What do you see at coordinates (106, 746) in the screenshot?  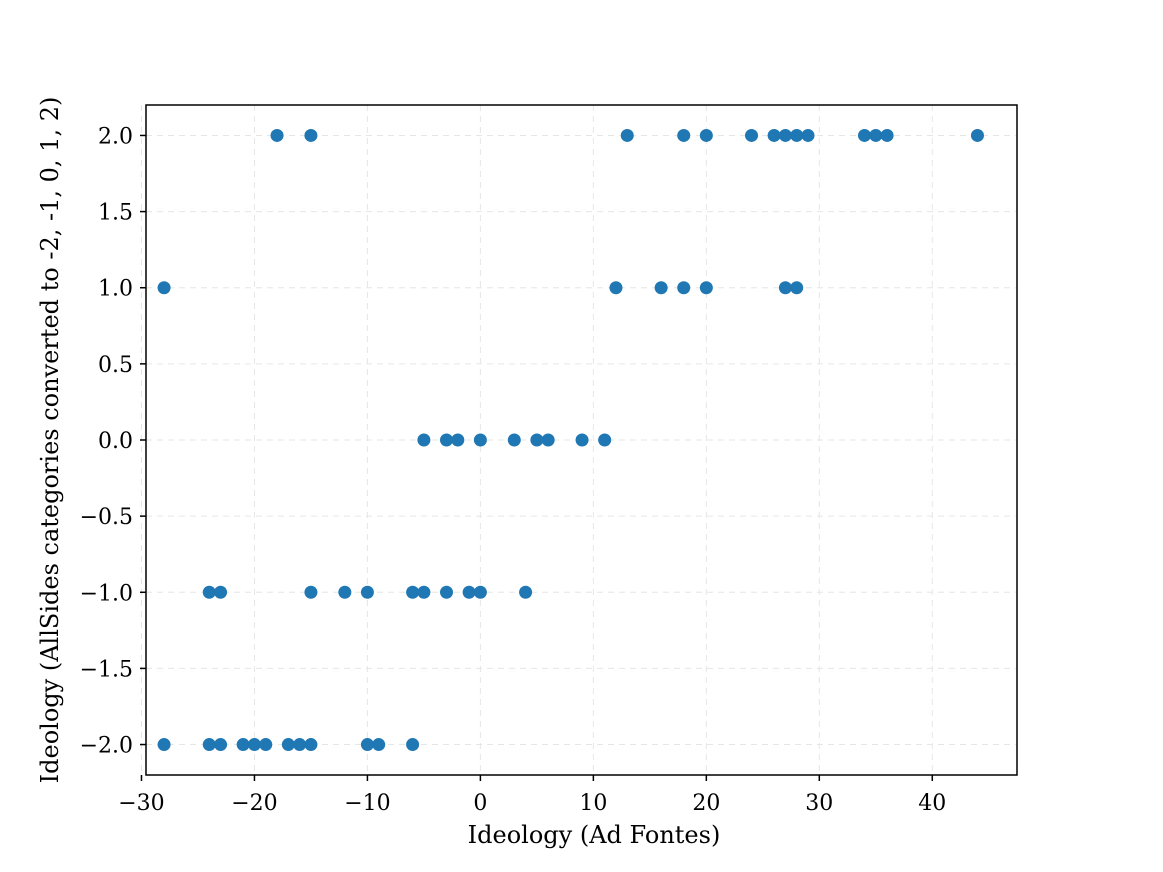 I see `y-tick-label: −2.0` at bounding box center [106, 746].